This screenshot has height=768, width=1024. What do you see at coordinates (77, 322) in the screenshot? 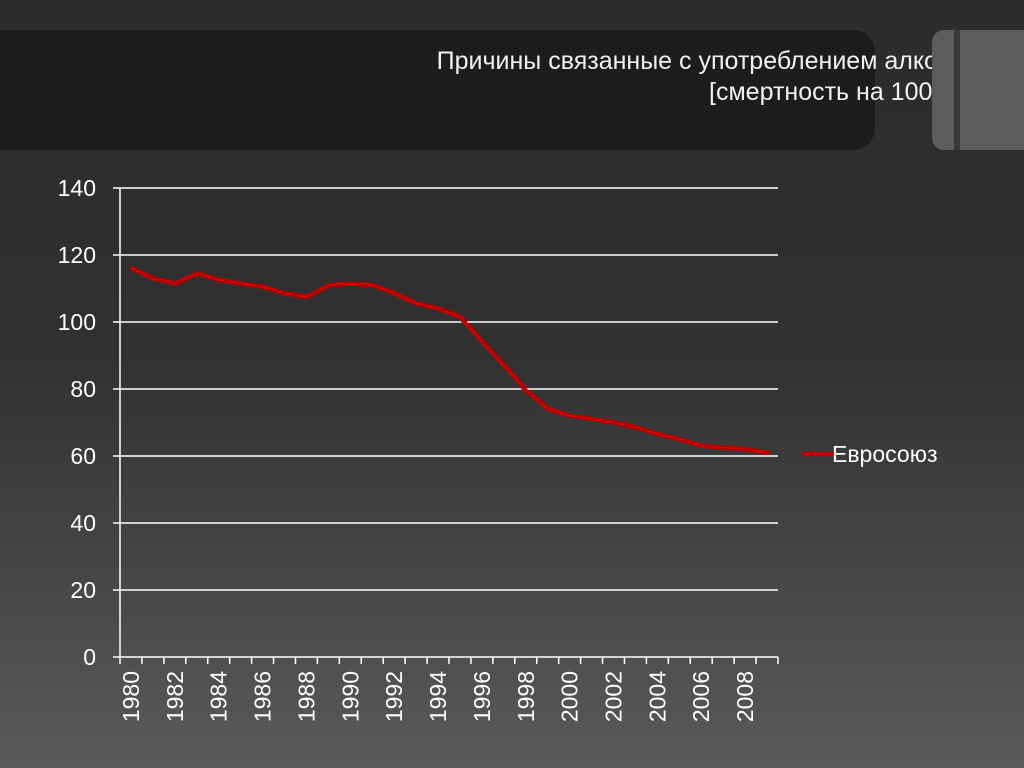
I see `y-tick-label: 100` at bounding box center [77, 322].